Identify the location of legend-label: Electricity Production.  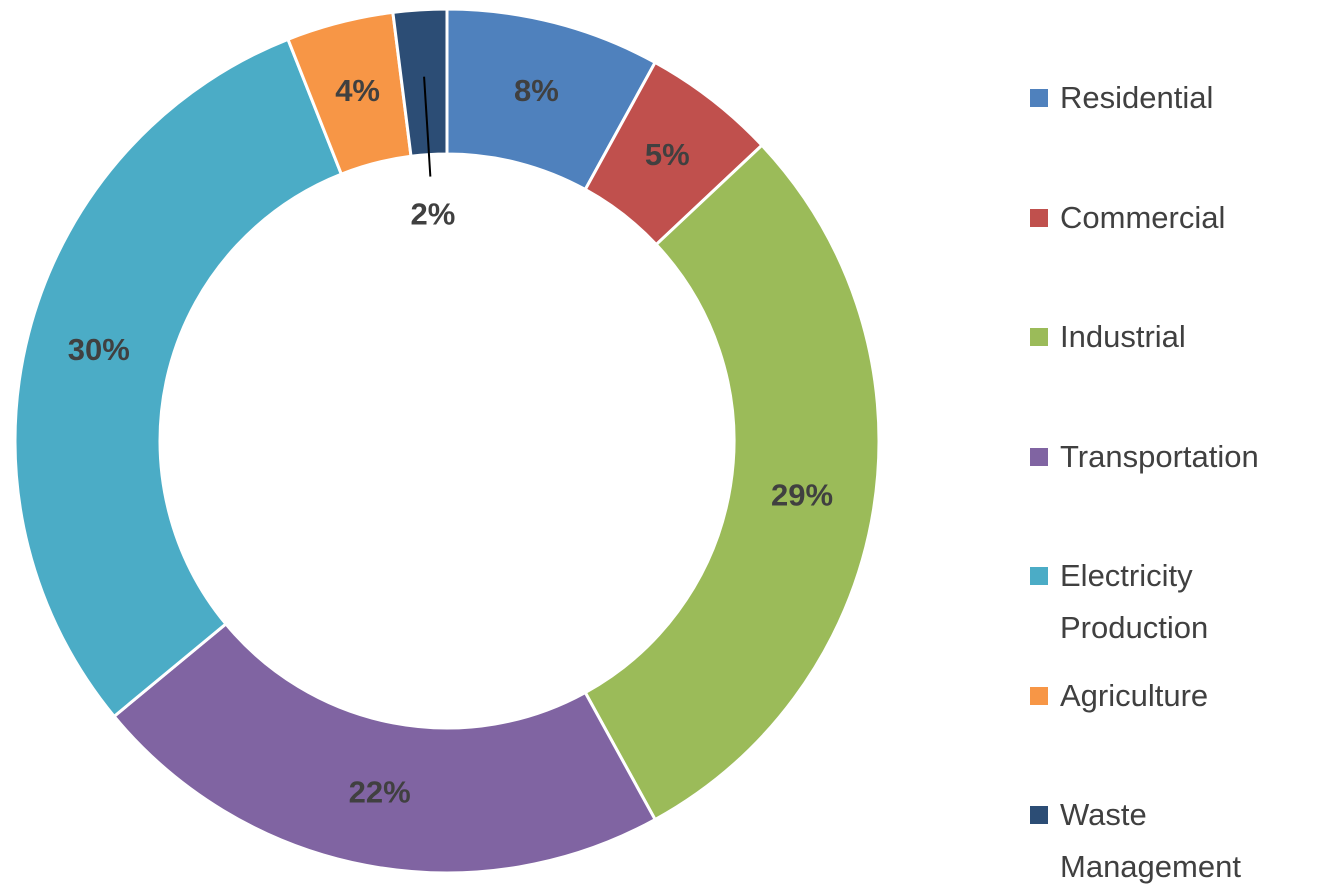
(1134, 601).